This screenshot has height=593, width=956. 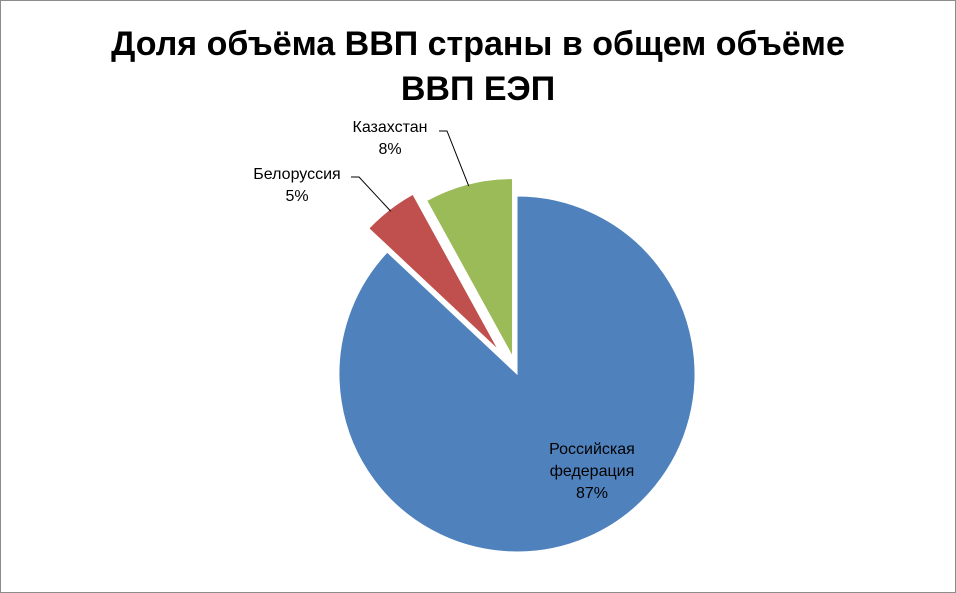 I want to click on slice-category-label: Казахстан, so click(x=390, y=127).